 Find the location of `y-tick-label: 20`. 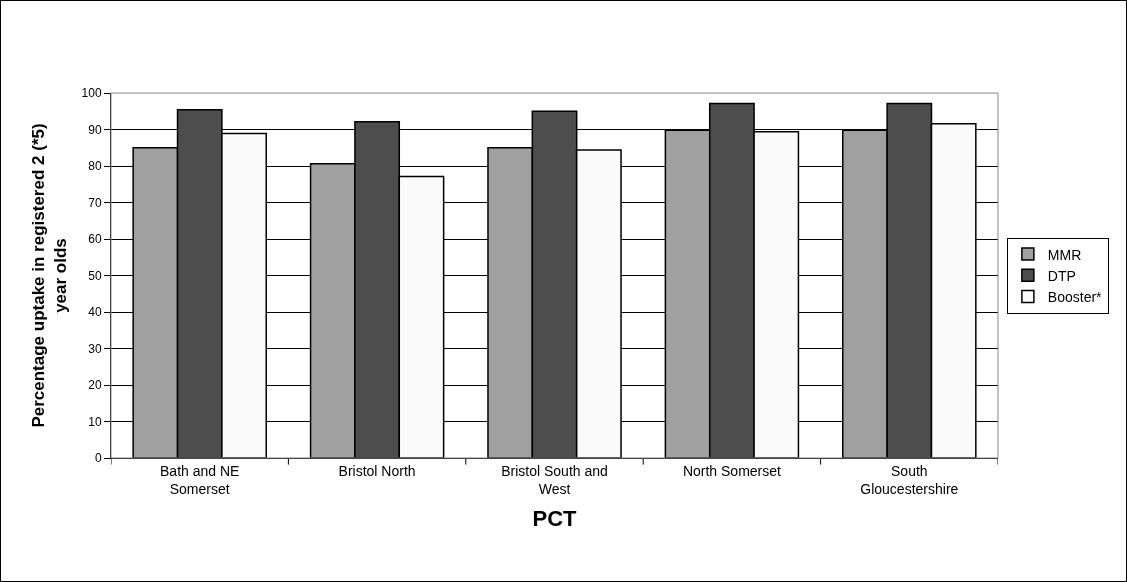

y-tick-label: 20 is located at coordinates (95, 385).